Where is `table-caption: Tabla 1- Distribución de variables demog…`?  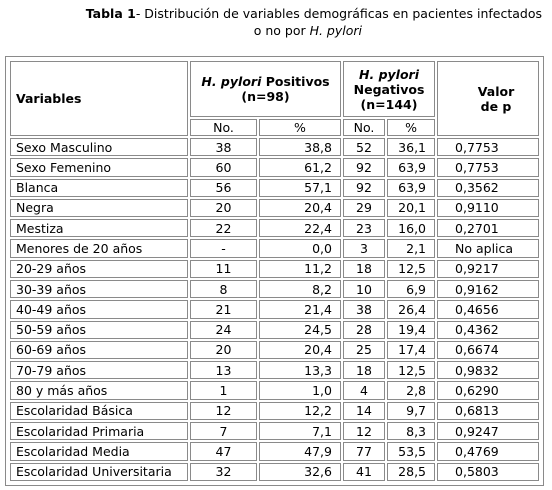
table-caption: Tabla 1- Distribución de variables demog… is located at coordinates (282, 22).